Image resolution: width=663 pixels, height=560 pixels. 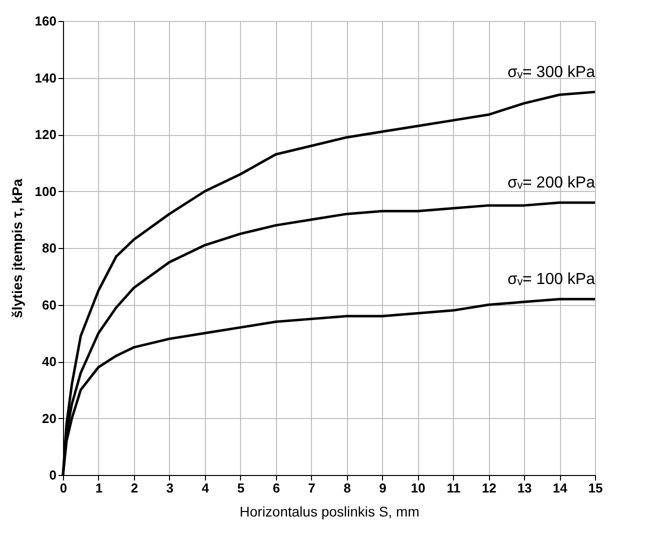 What do you see at coordinates (551, 72) in the screenshot?
I see `series-label: σᵥ= 300 kPa` at bounding box center [551, 72].